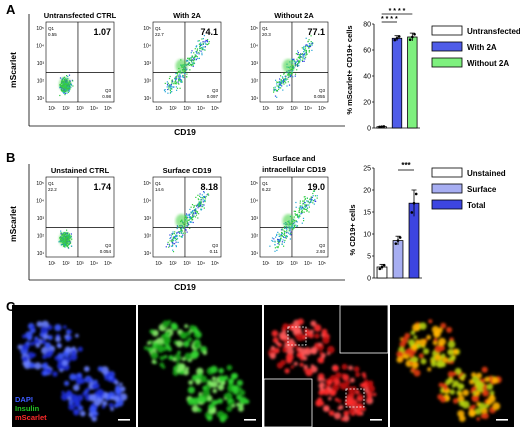 Image resolution: width=520 pixels, height=439 pixels. What do you see at coordinates (65, 239) in the screenshot?
I see `flow-density-core` at bounding box center [65, 239].